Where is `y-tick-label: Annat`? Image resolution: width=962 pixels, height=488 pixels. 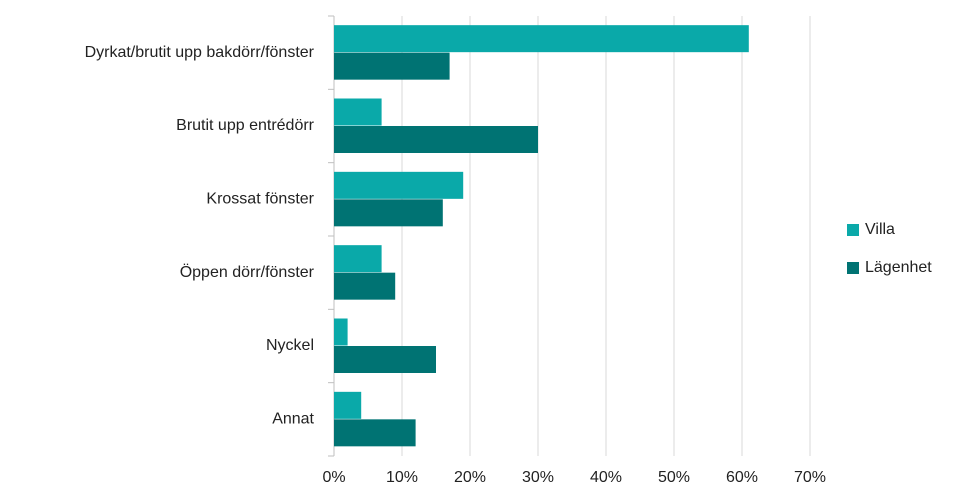
y-tick-label: Annat is located at coordinates (293, 419).